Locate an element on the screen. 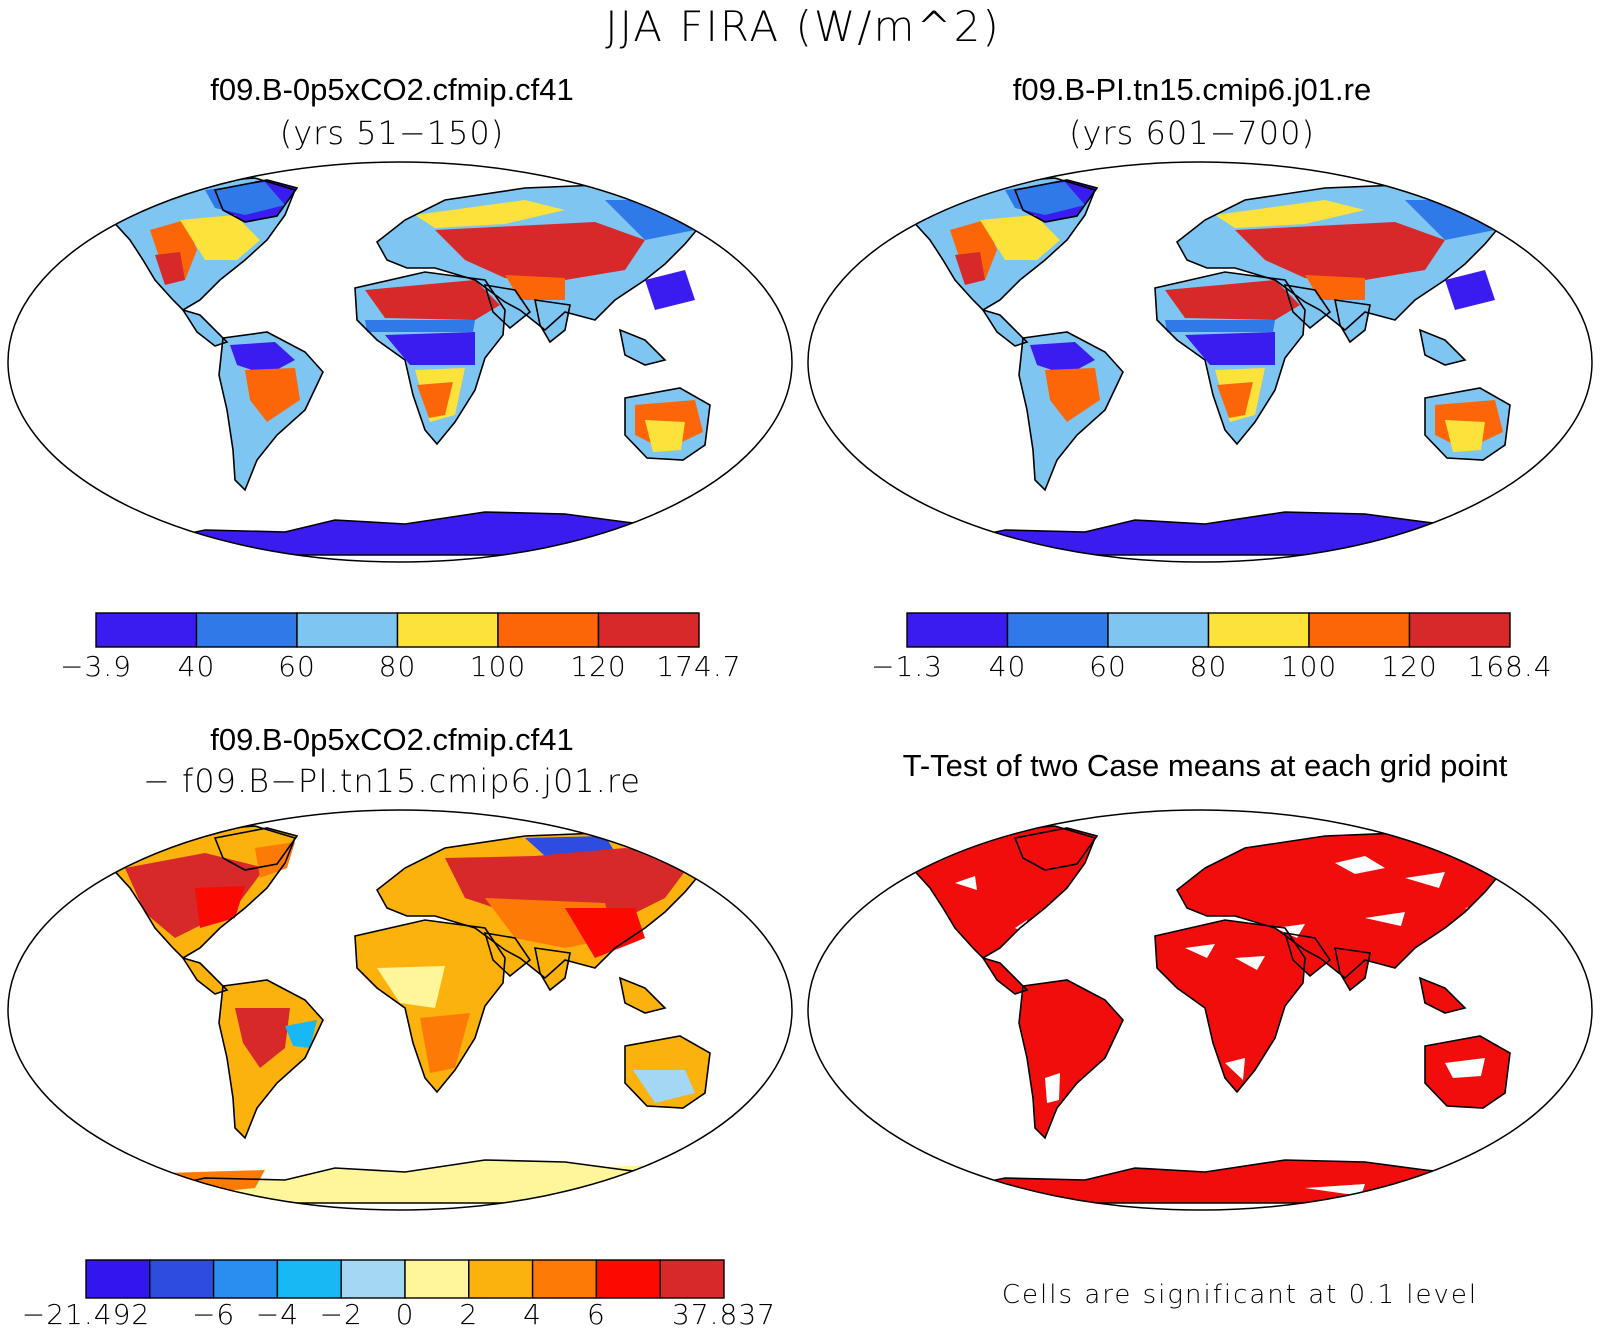 This screenshot has height=1331, width=1606. colorbar-tick-label: 174.7 is located at coordinates (699, 666).